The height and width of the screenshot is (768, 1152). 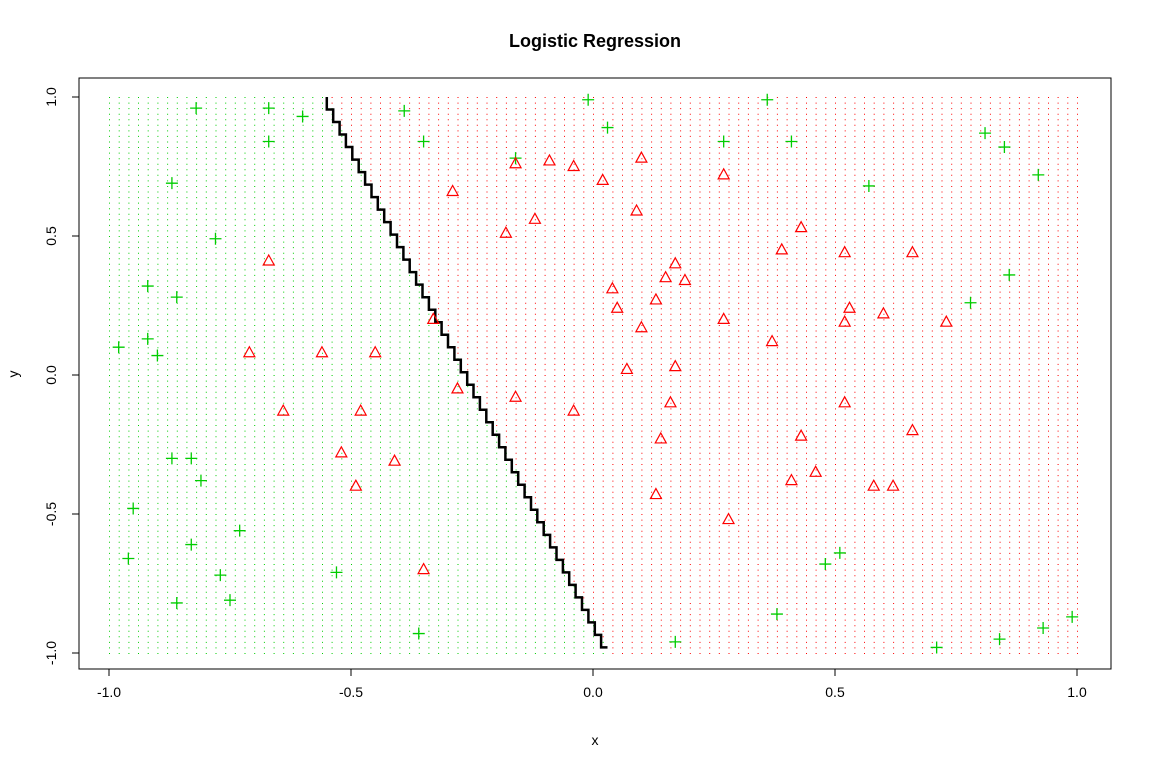 What do you see at coordinates (51, 375) in the screenshot?
I see `y-tick-label: 0.0` at bounding box center [51, 375].